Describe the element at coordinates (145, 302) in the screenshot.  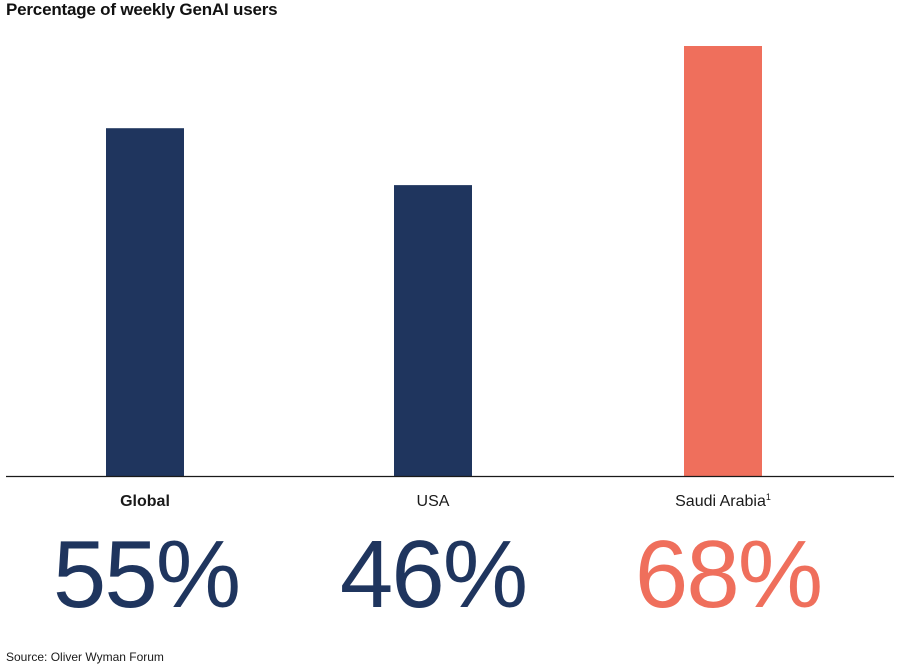
I see `bar-global` at that location.